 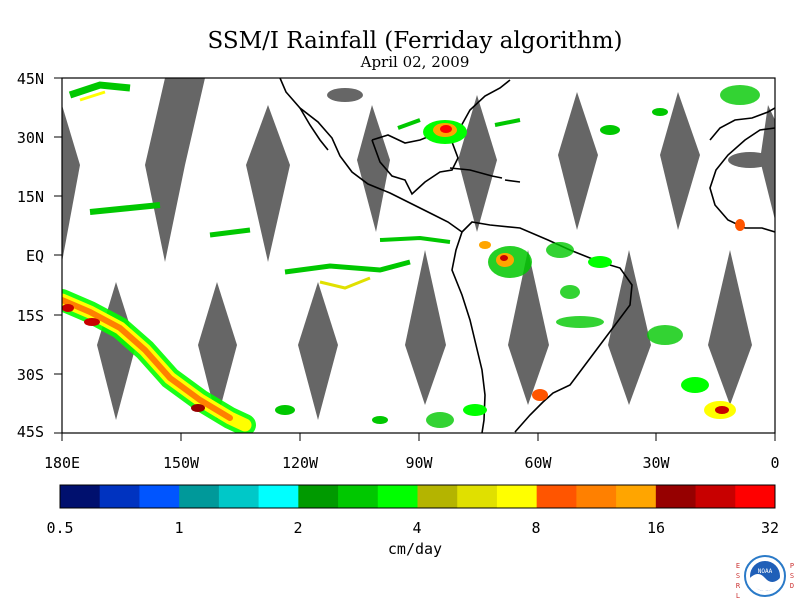 I want to click on lat-label: 30S, so click(x=30, y=375).